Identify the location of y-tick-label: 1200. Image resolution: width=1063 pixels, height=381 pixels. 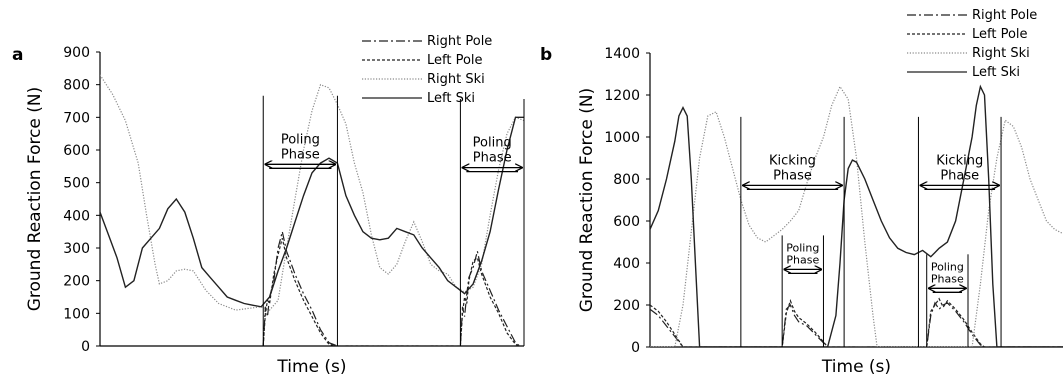
(622, 96).